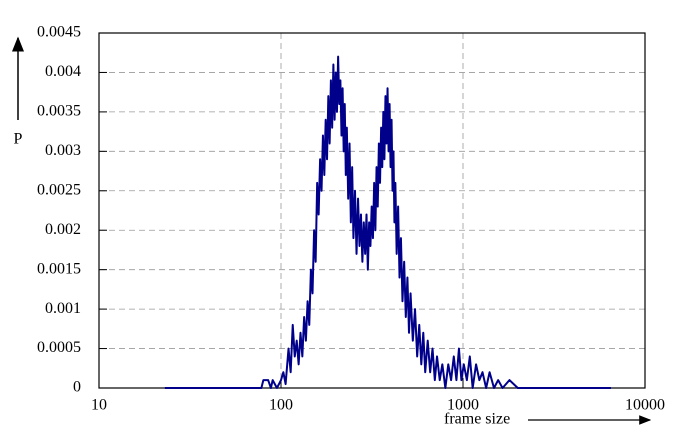  Describe the element at coordinates (463, 405) in the screenshot. I see `x-tick-label: 1000` at that location.